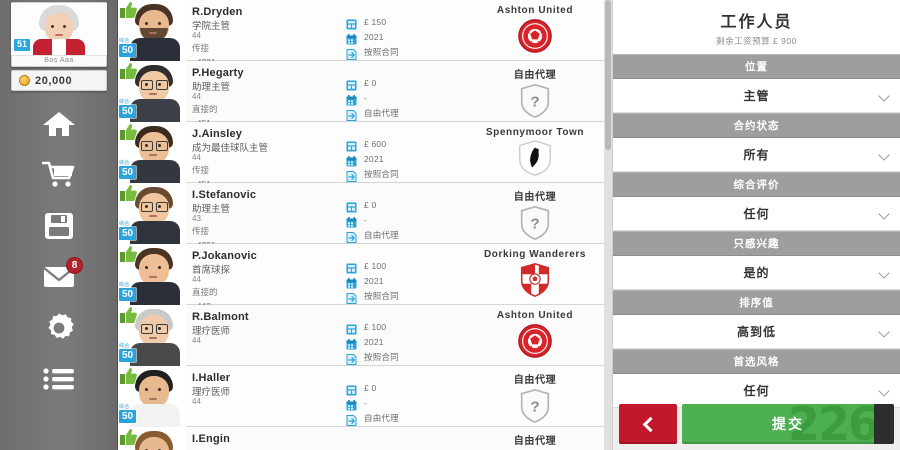 This screenshot has height=450, width=900. I want to click on filter-value-0: 主管, so click(756, 96).